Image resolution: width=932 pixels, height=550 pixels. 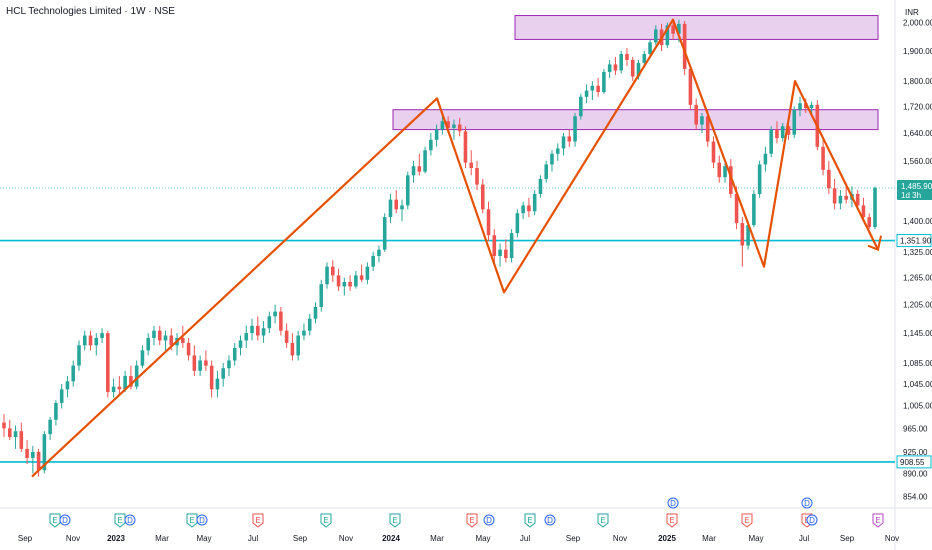 What do you see at coordinates (917, 333) in the screenshot?
I see `price-tick-label: 1,145.00` at bounding box center [917, 333].